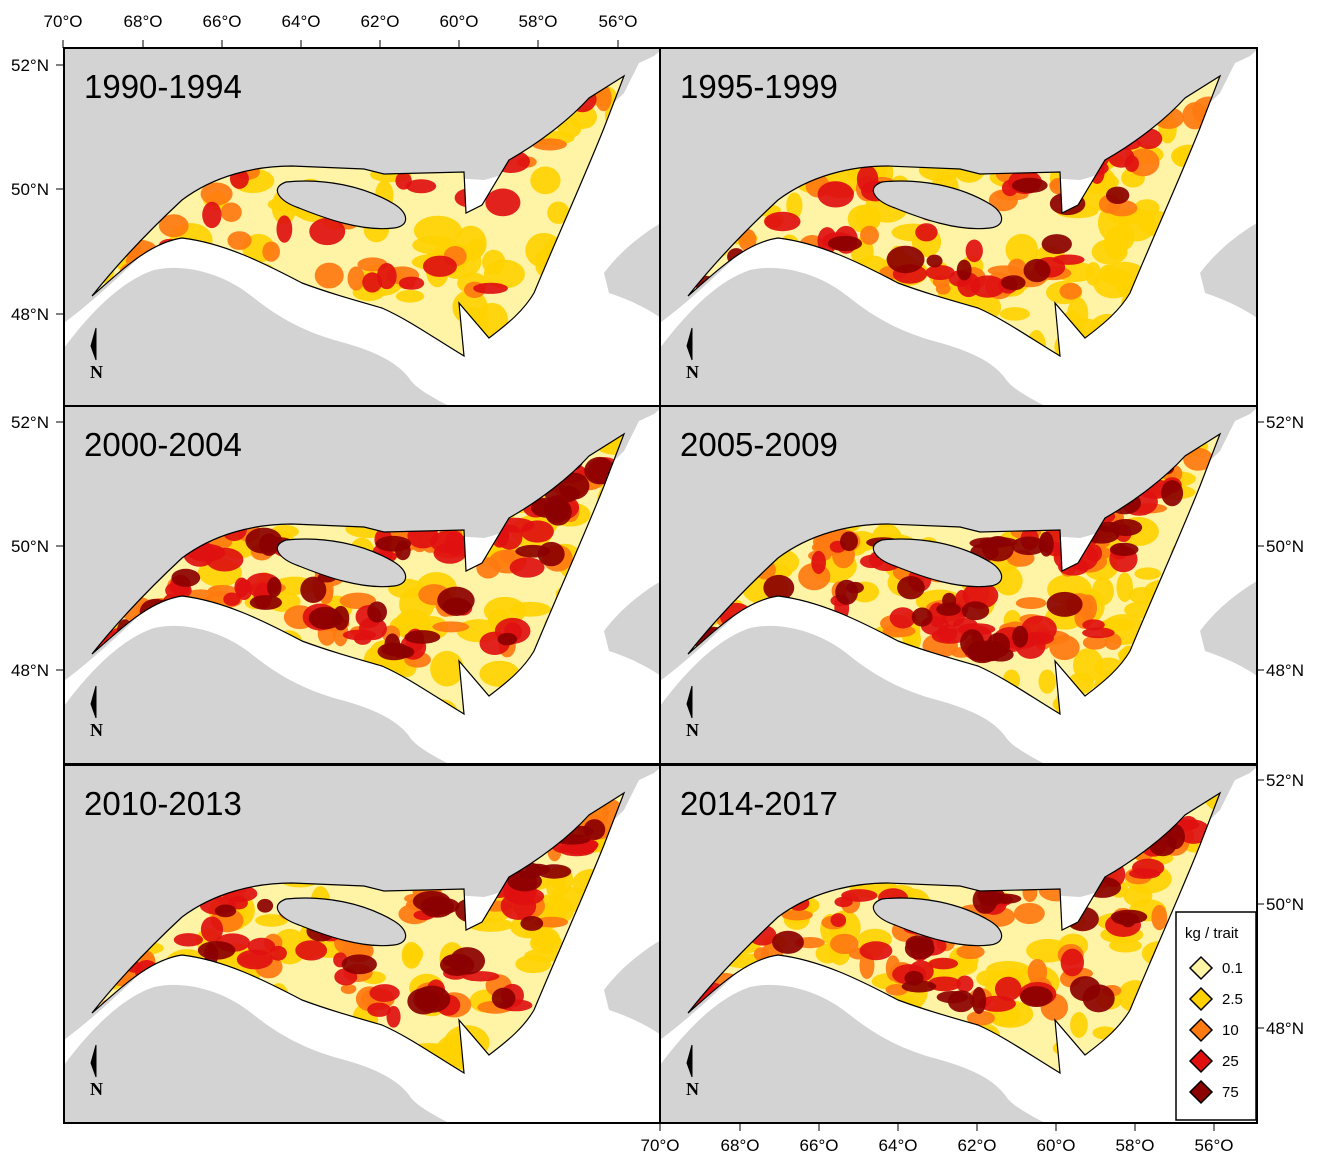 This screenshot has width=1320, height=1172. I want to click on map-panel: N 1995-1999, so click(958, 227).